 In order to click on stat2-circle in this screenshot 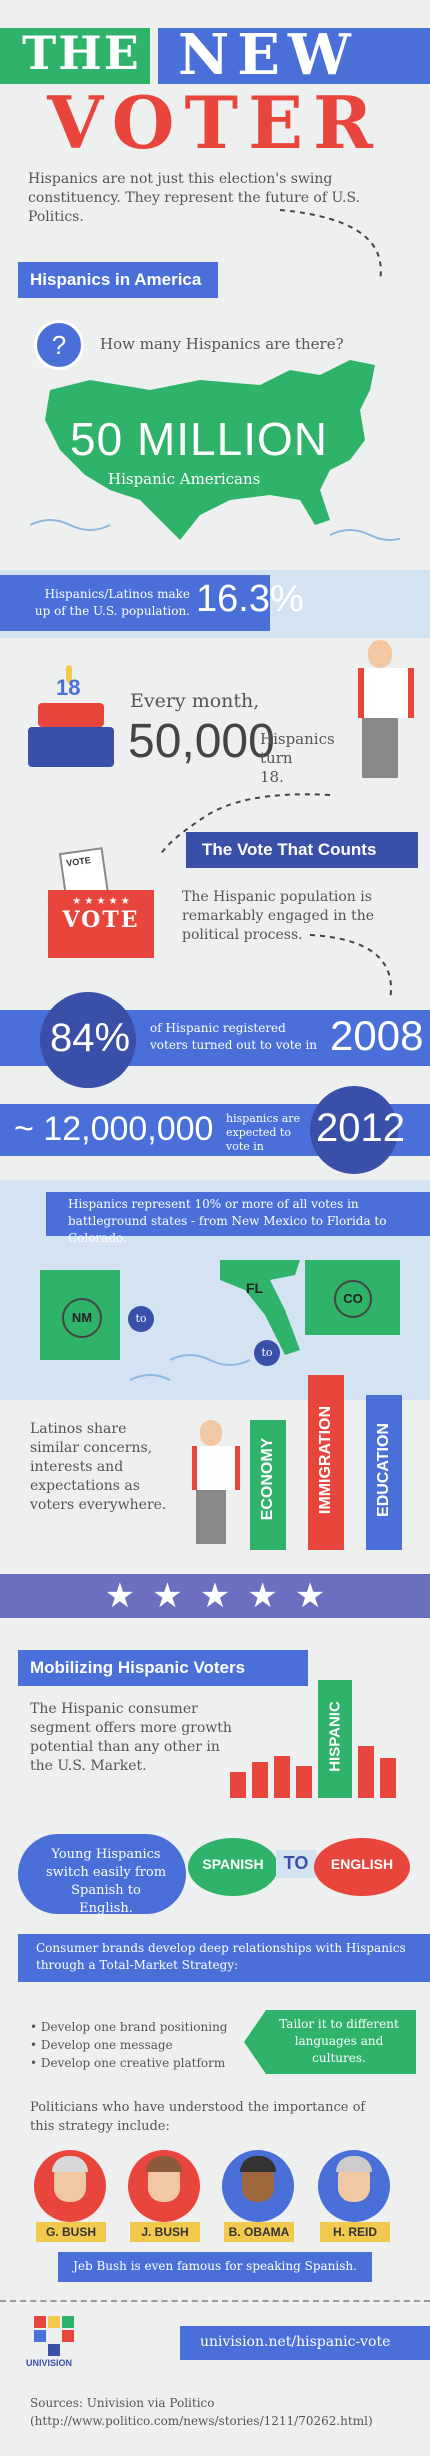, I will do `click(354, 1130)`.